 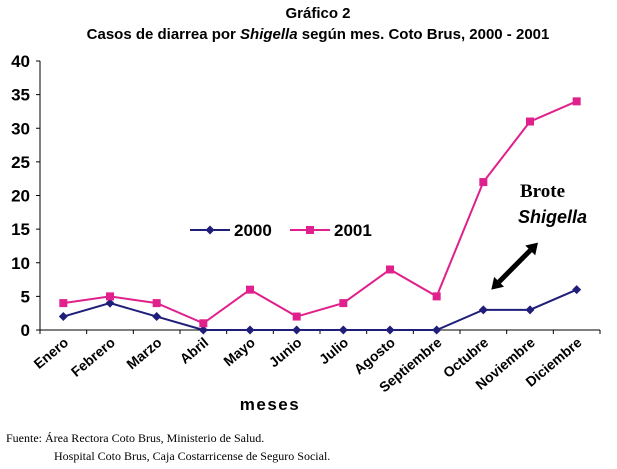 What do you see at coordinates (143, 353) in the screenshot?
I see `x-tick-label: Marzo` at bounding box center [143, 353].